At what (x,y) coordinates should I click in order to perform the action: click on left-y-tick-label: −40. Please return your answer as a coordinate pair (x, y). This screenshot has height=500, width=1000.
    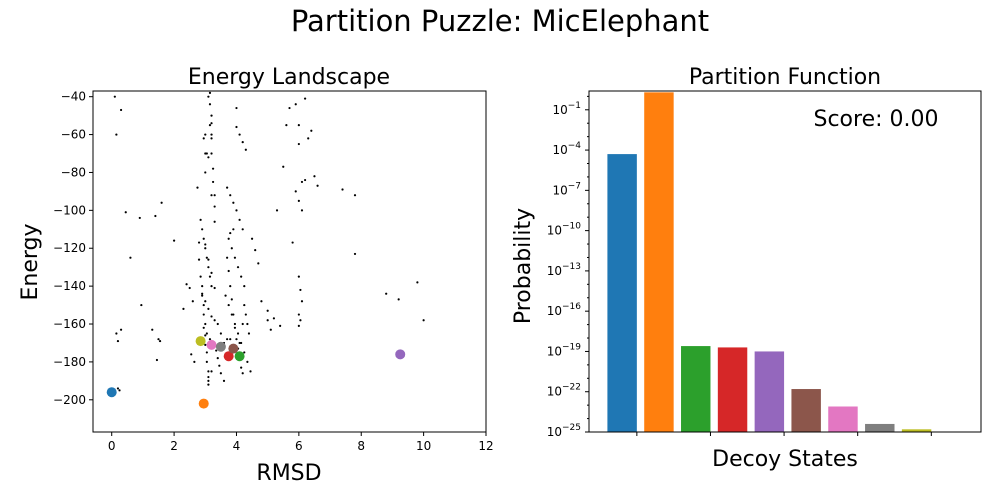
    Looking at the image, I should click on (73, 97).